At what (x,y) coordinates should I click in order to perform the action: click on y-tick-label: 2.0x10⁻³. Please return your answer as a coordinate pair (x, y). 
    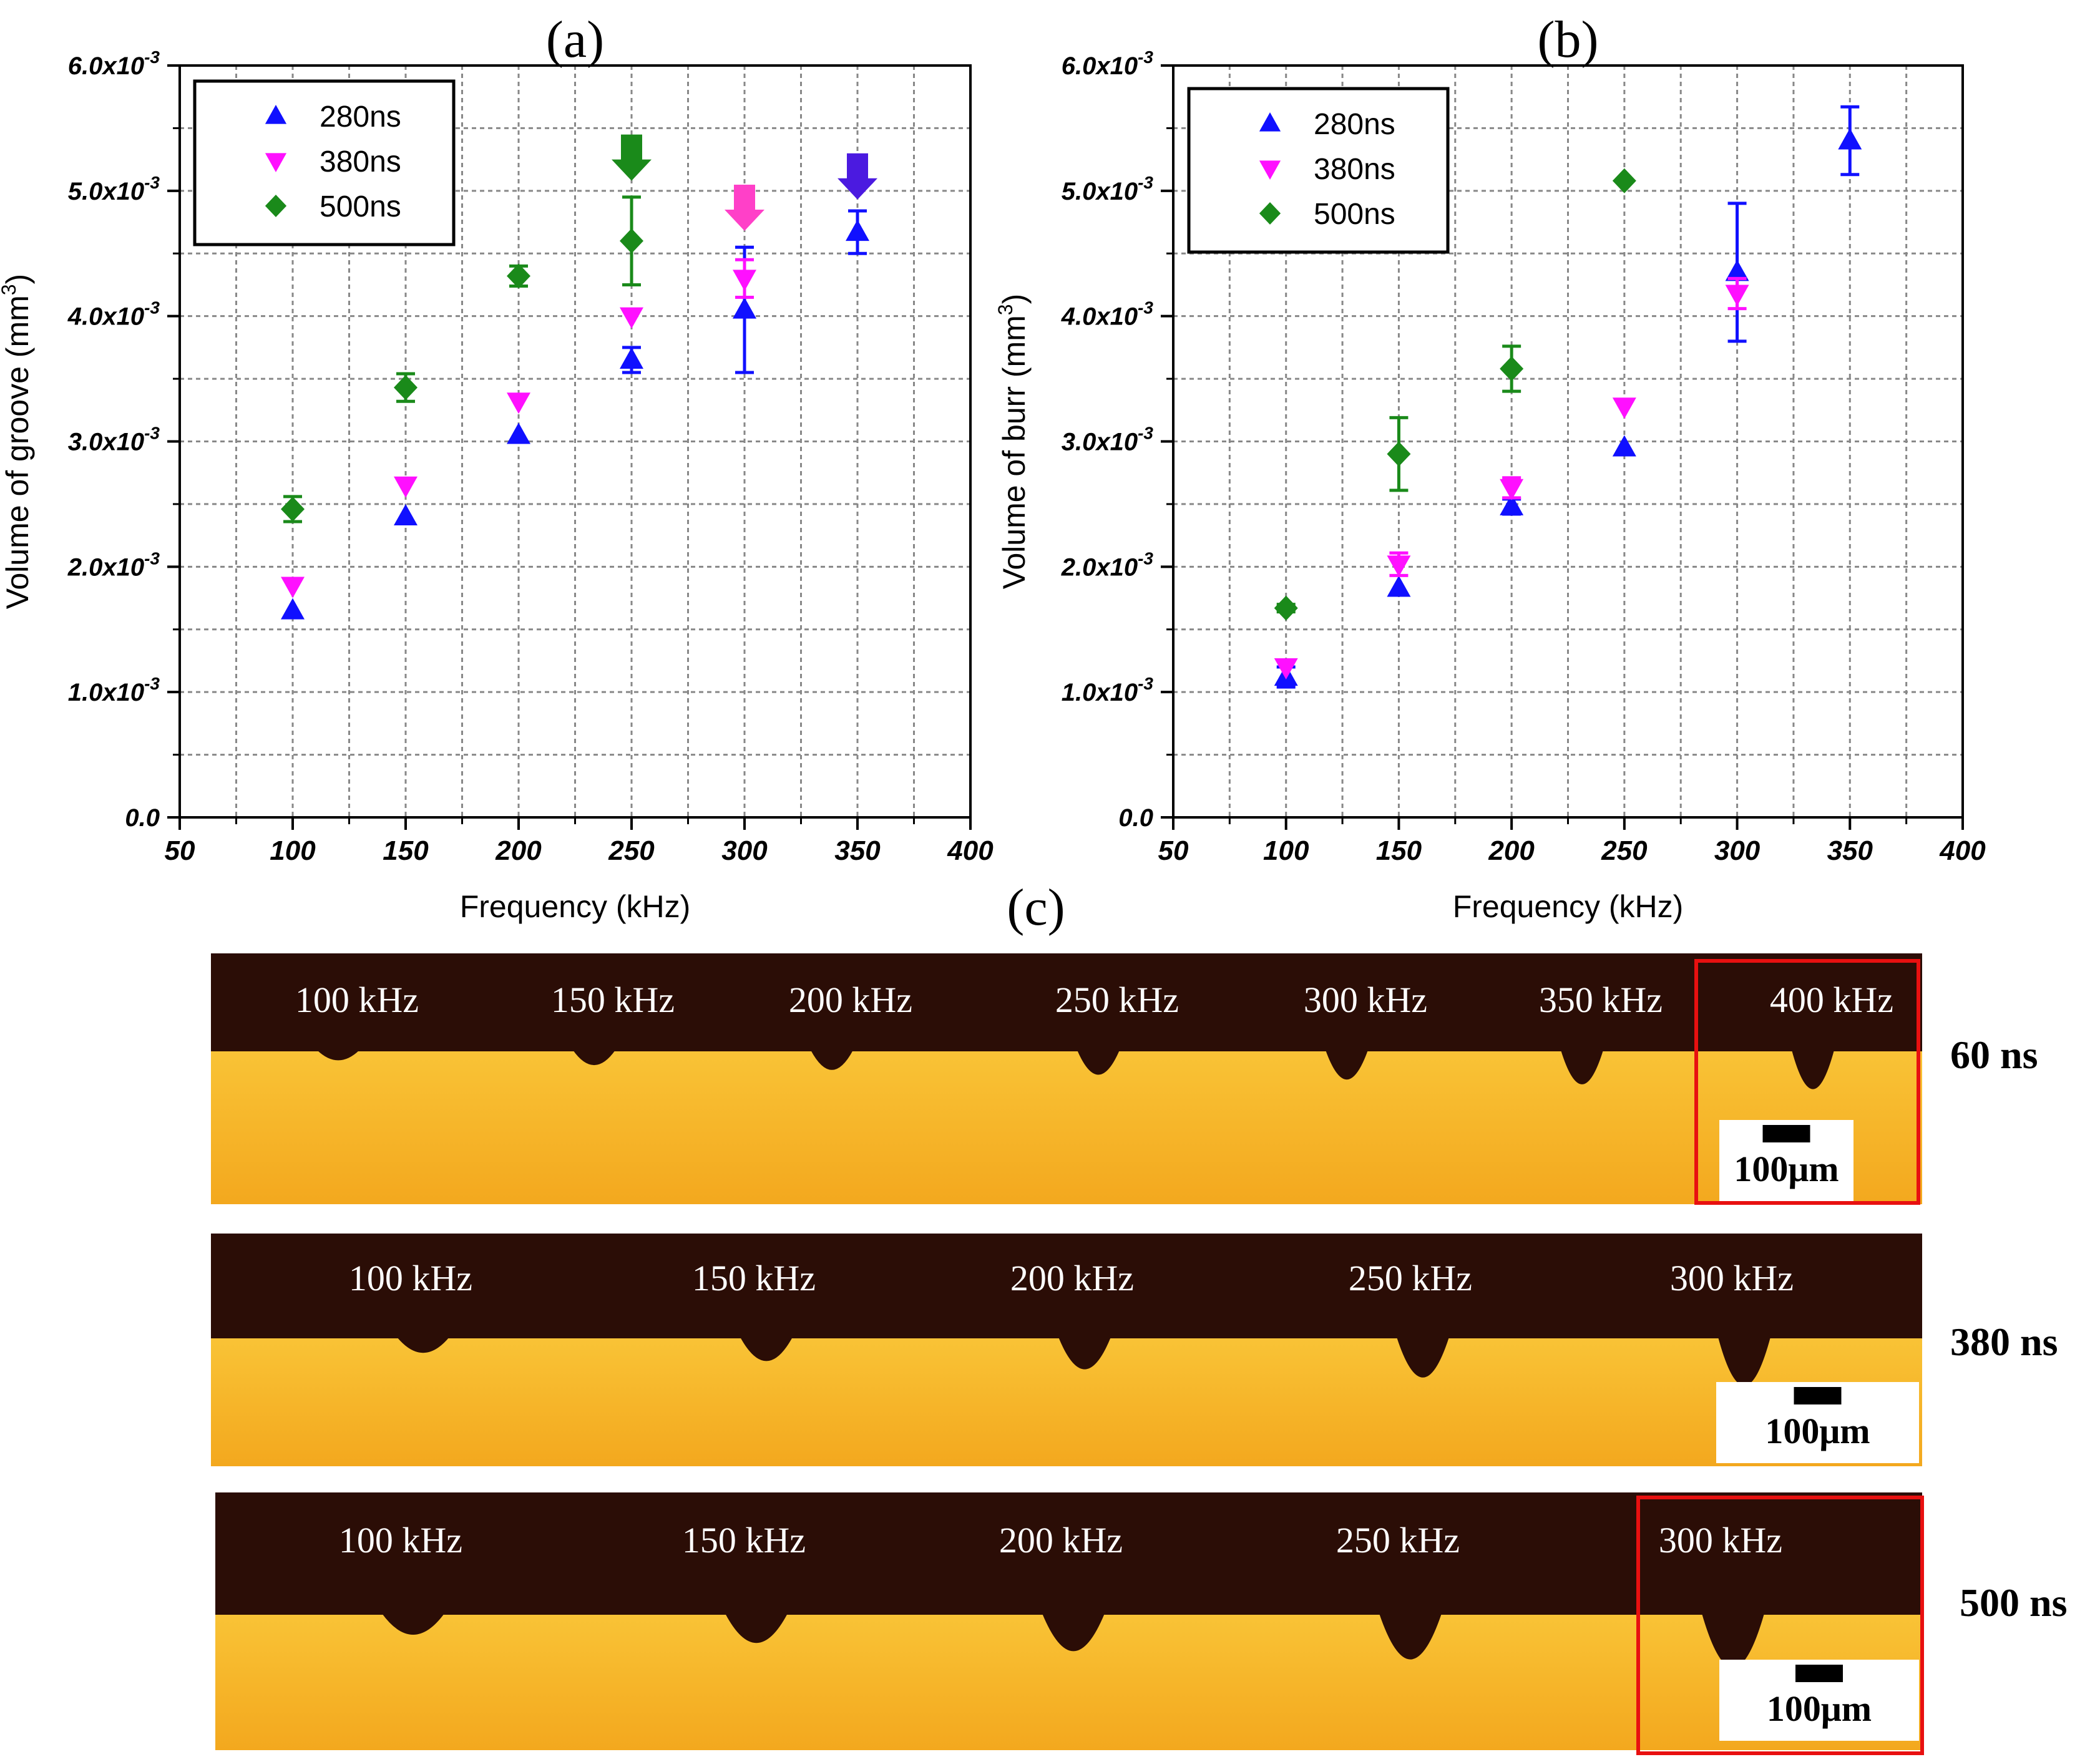
    Looking at the image, I should click on (1107, 564).